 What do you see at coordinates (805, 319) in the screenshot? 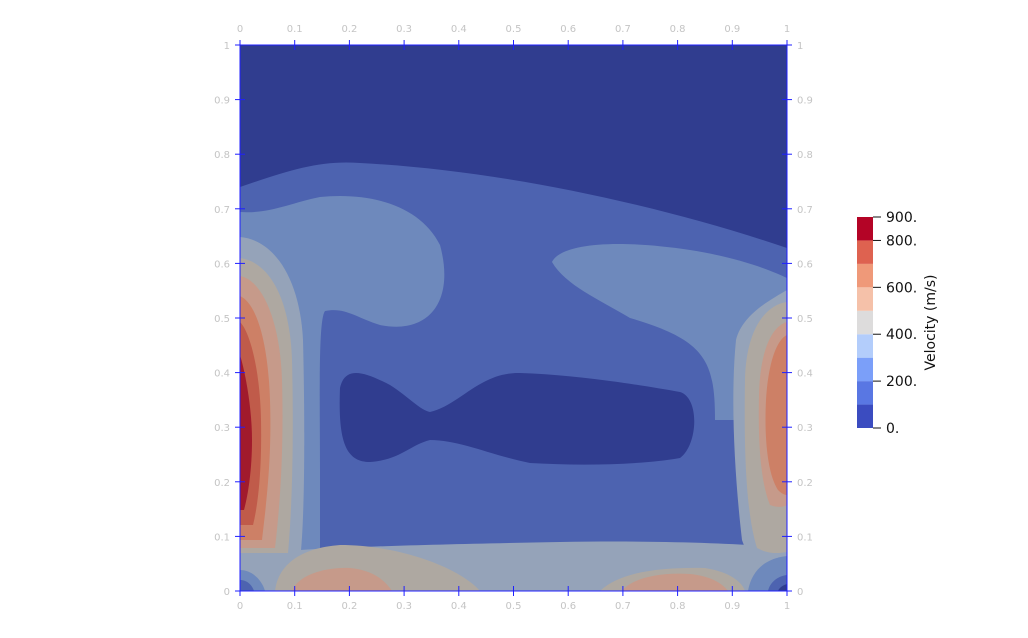
I see `y-tick-label-right: 0.5` at bounding box center [805, 319].